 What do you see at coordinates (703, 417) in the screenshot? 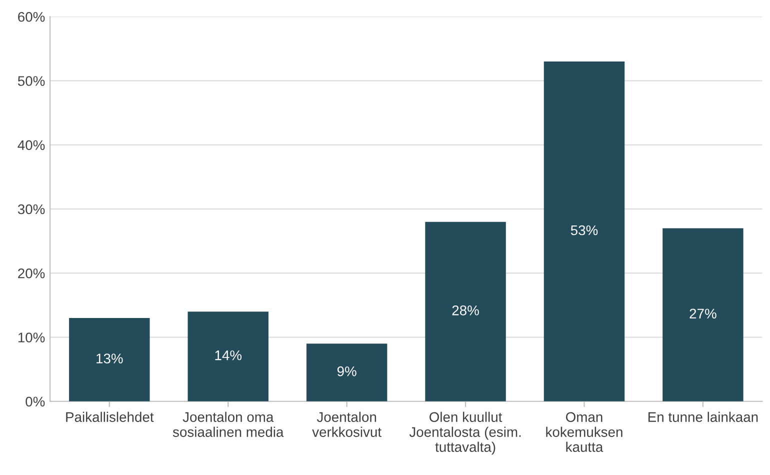
I see `x-tick-label: En tunne lainkaan` at bounding box center [703, 417].